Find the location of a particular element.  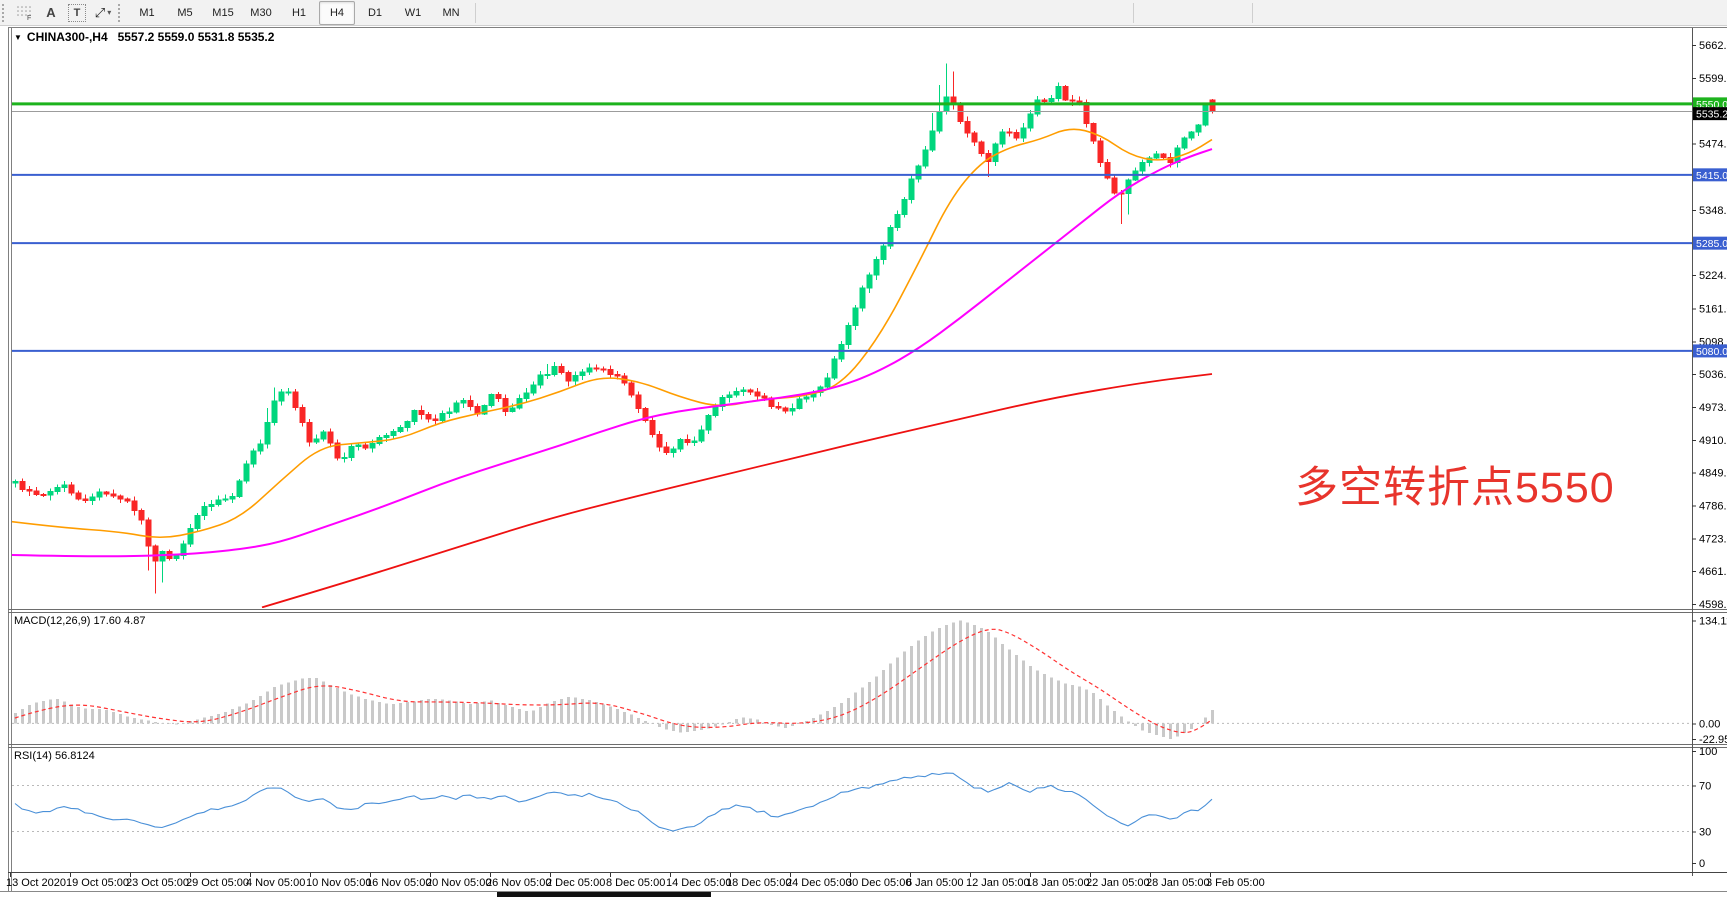

dot-grid-icon: F is located at coordinates (24, 13).